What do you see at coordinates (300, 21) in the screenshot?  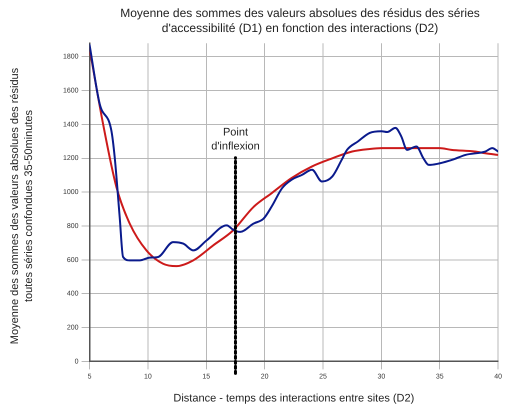 I see `chart-title: Moyenne des sommes des valeurs absolues des résidus des séries d'accessibilité (D1) en fonction des interactions (D2)` at bounding box center [300, 21].